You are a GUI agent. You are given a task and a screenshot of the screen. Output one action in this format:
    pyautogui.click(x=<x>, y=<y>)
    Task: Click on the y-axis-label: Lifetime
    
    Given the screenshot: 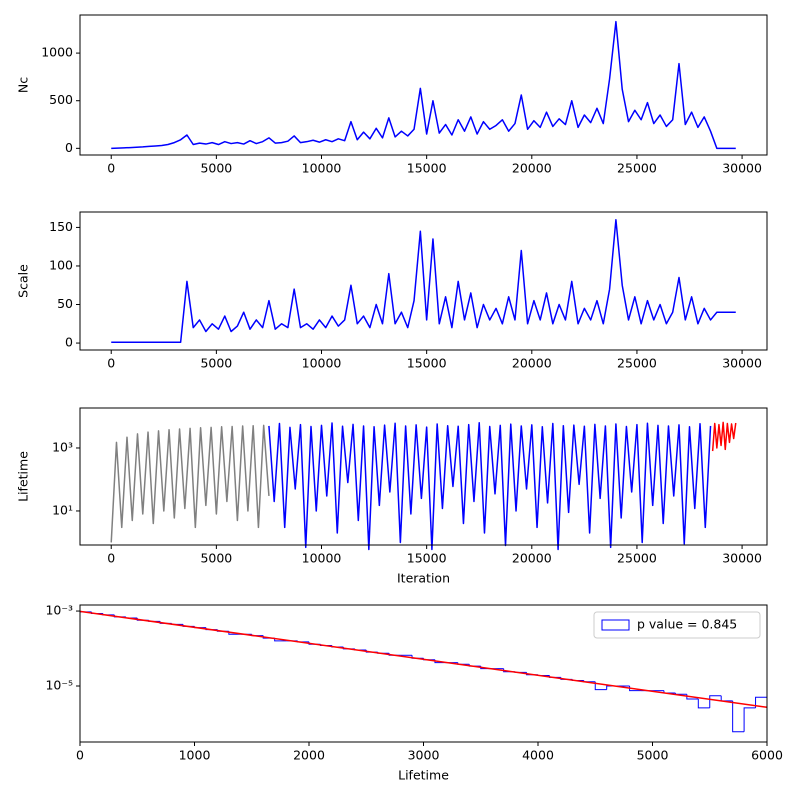 What is the action you would take?
    pyautogui.click(x=23, y=476)
    